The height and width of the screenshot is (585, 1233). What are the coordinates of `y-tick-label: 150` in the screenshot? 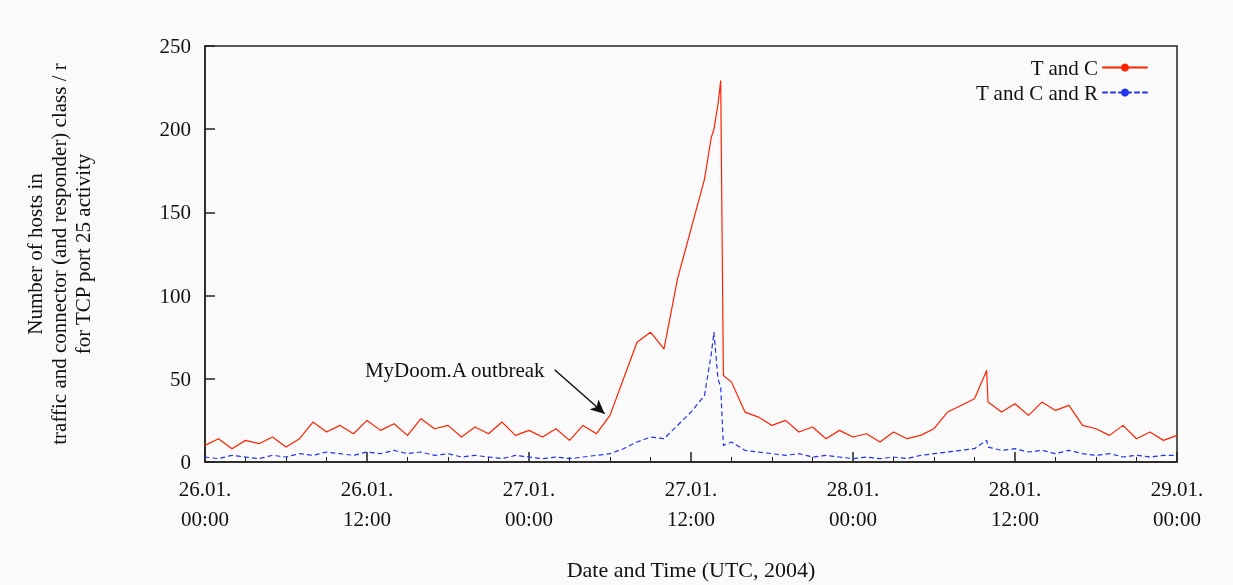 It's located at (175, 212).